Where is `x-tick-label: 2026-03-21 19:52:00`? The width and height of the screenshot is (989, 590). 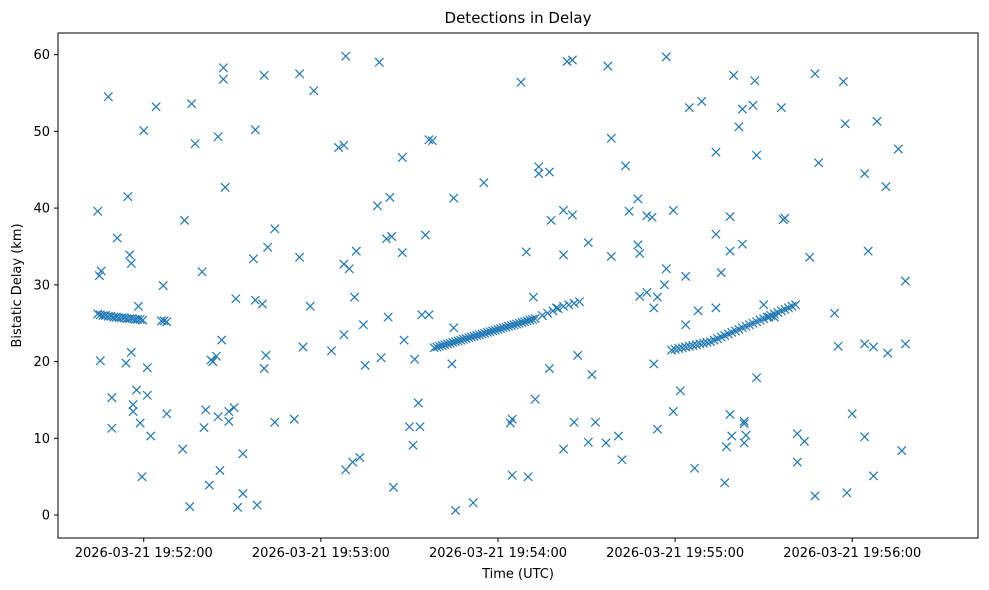 x-tick-label: 2026-03-21 19:52:00 is located at coordinates (144, 553).